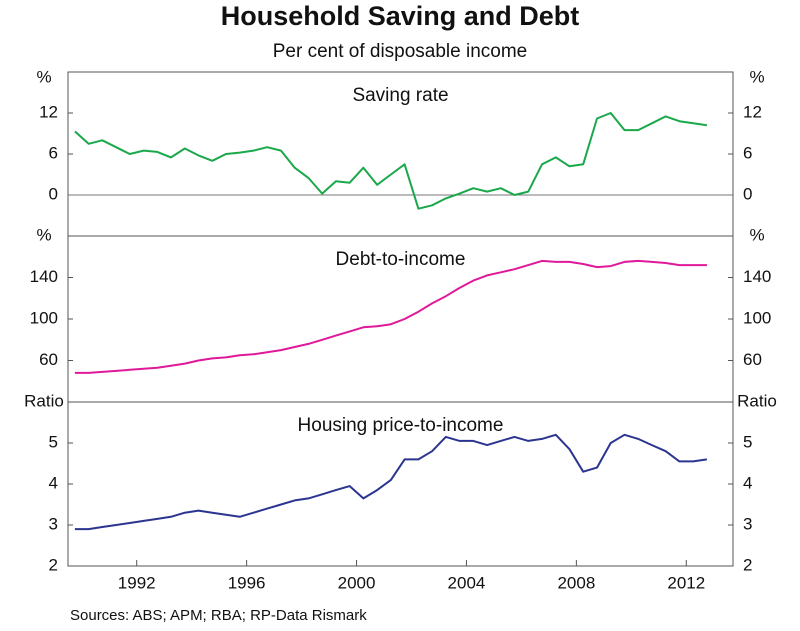 The image size is (800, 631). Describe the element at coordinates (747, 441) in the screenshot. I see `y2-tick-label: 5` at that location.